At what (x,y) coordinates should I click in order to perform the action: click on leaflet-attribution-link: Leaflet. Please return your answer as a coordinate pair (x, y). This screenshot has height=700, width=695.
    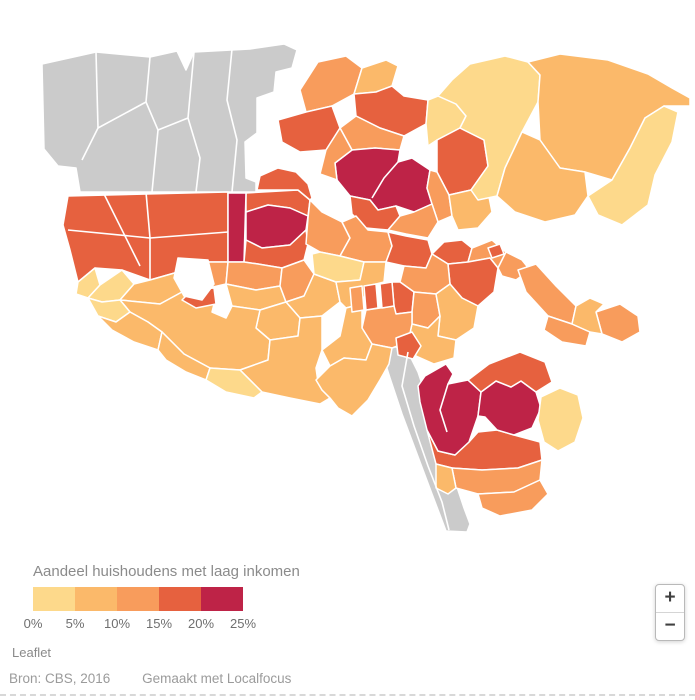
    Looking at the image, I should click on (32, 652).